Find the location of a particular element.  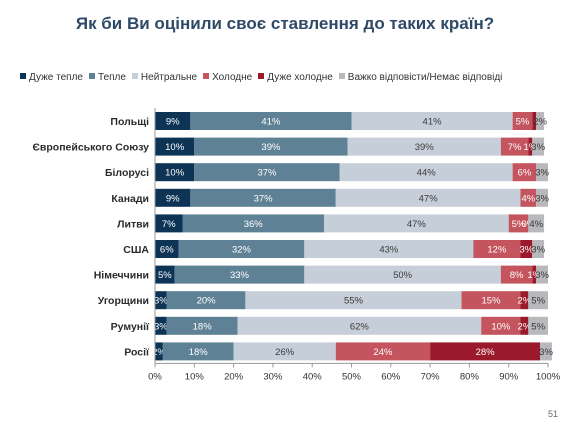

legend-label: Тепле is located at coordinates (111, 77).